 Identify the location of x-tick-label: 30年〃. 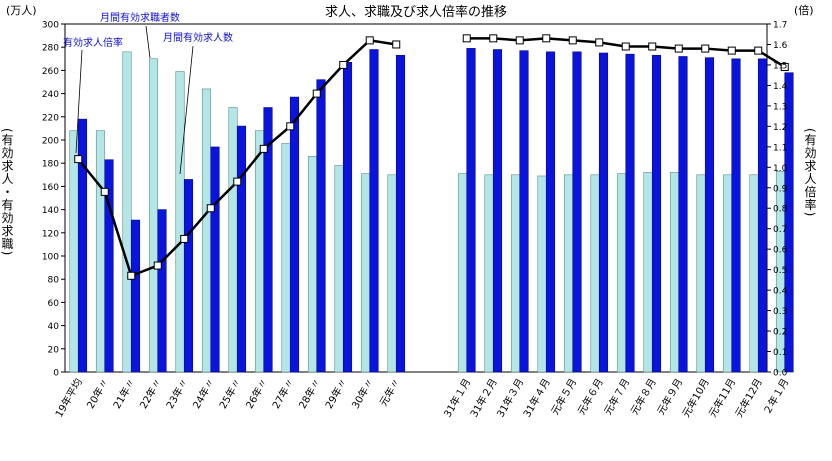
(363, 393).